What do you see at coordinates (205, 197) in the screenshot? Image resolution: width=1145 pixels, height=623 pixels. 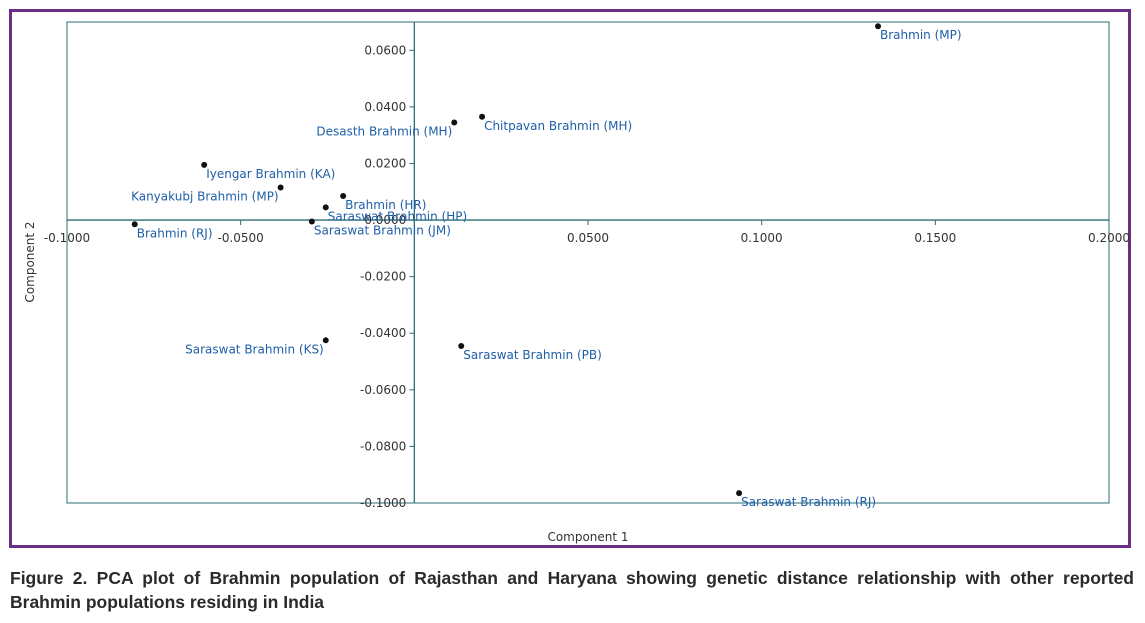 I see `point-label: Kanyakubj Brahmin (MP)` at bounding box center [205, 197].